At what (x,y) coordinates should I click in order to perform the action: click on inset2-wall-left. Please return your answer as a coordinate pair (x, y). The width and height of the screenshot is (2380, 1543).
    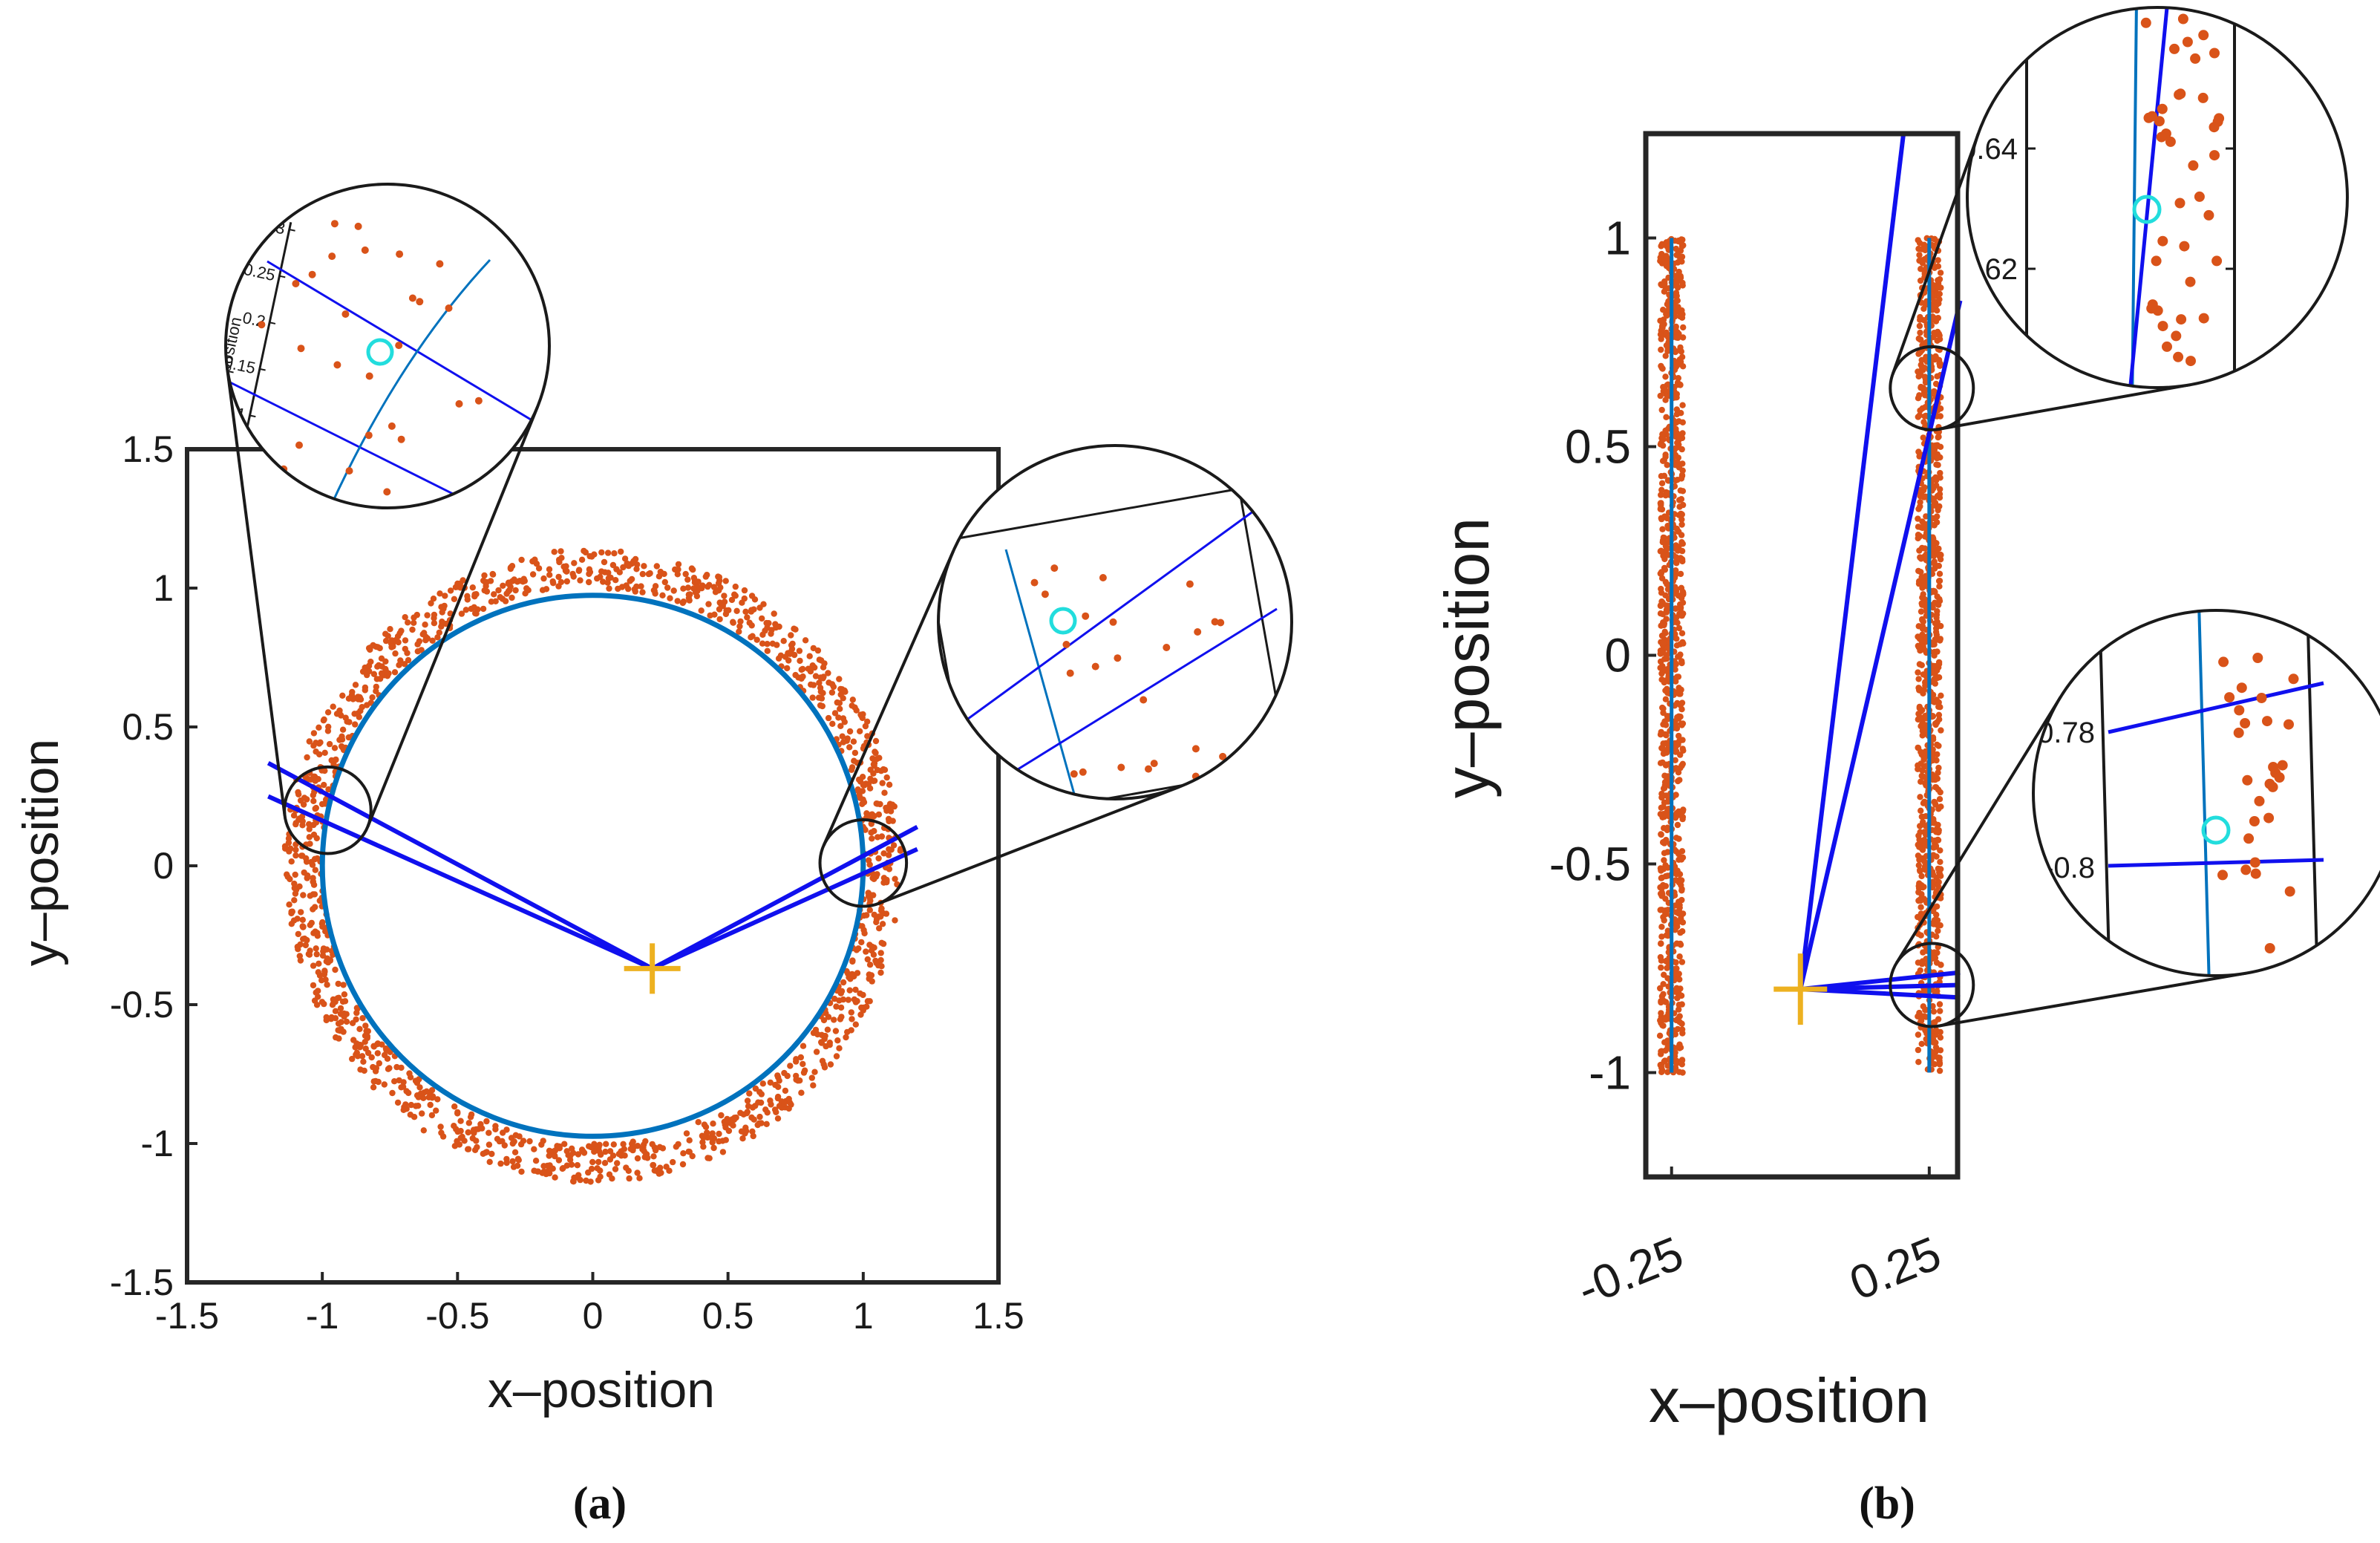
    Looking at the image, I should click on (2104, 793).